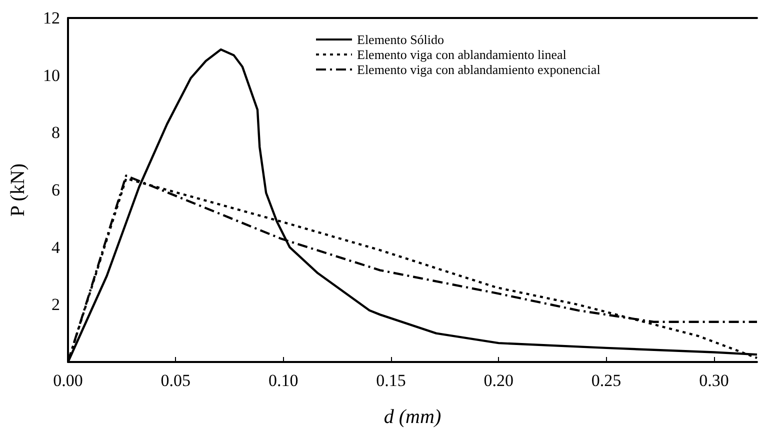  I want to click on y-tick-label: 4, so click(56, 247).